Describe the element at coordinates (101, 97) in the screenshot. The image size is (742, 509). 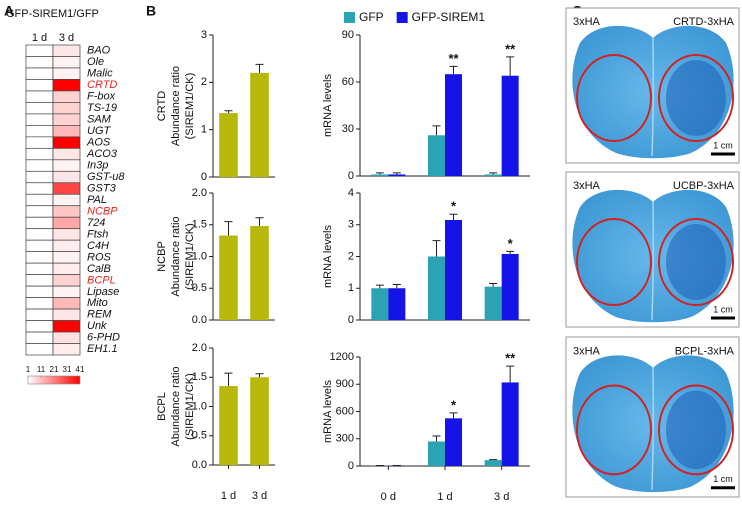
I see `row-label: F-box` at that location.